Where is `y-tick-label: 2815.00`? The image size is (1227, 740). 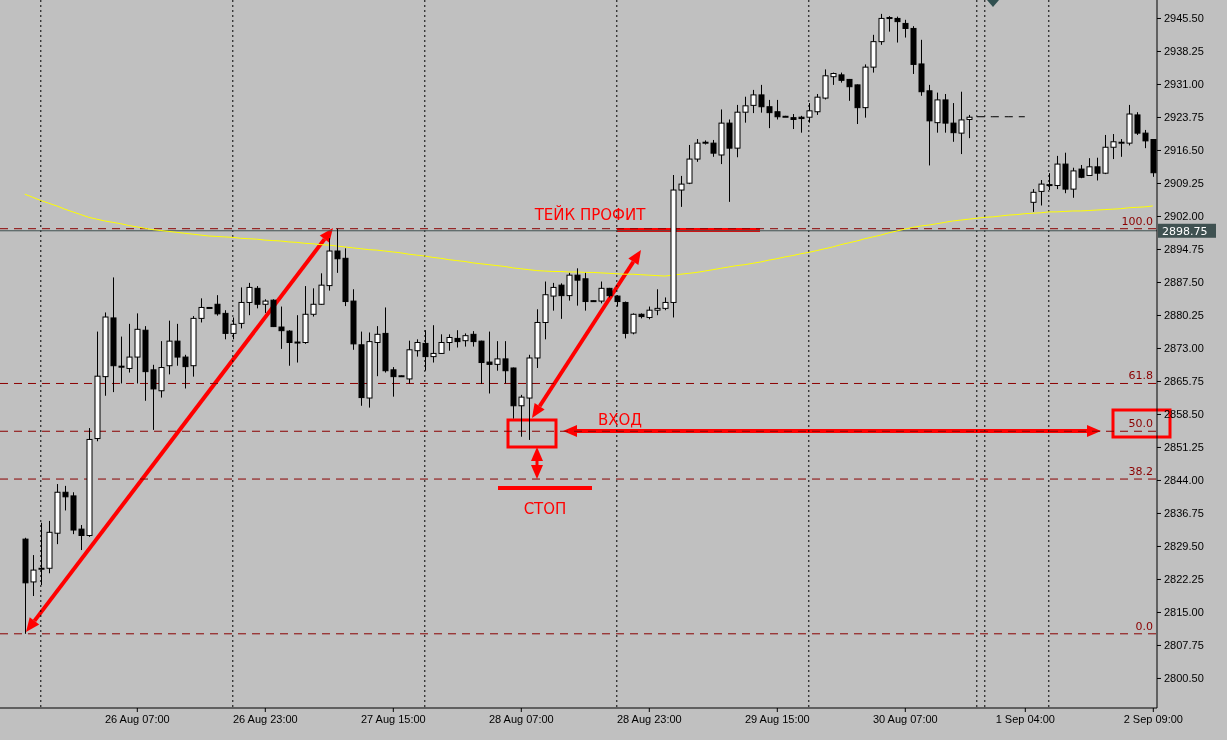
y-tick-label: 2815.00 is located at coordinates (1184, 611).